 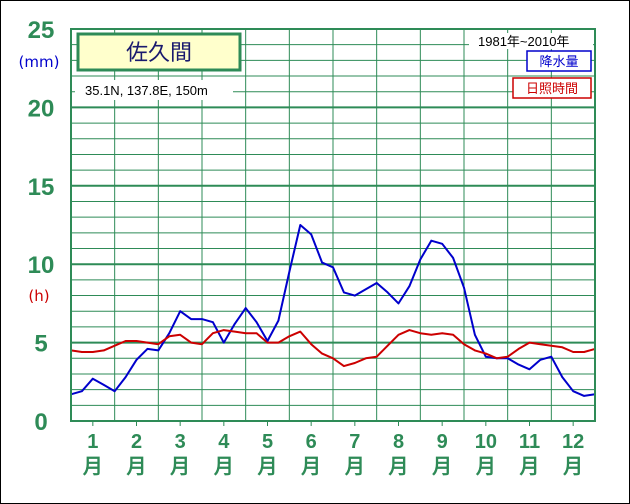 What do you see at coordinates (41, 108) in the screenshot?
I see `y-tick-label: 20` at bounding box center [41, 108].